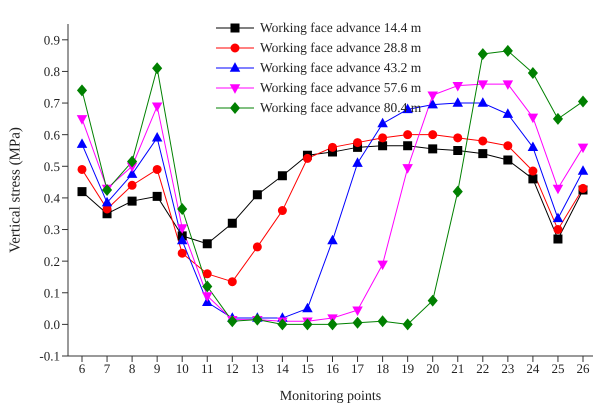 This screenshot has width=605, height=420. Describe the element at coordinates (182, 368) in the screenshot. I see `x-tick-label: 10` at that location.